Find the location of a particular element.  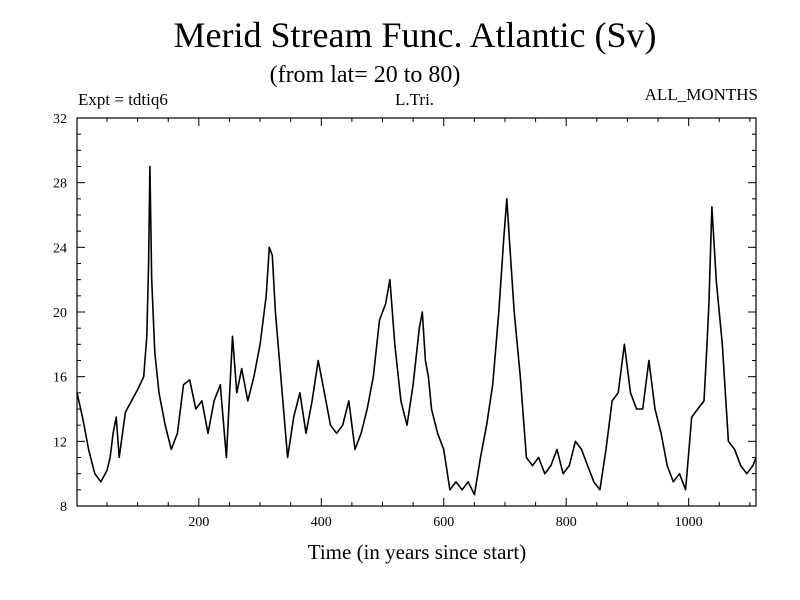

experiment-label: Expt = tdtiq6 is located at coordinates (123, 99).